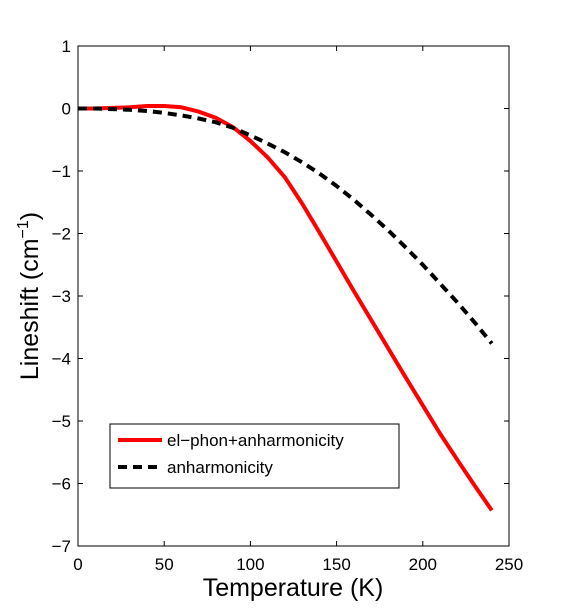 This screenshot has width=561, height=614. What do you see at coordinates (61, 421) in the screenshot?
I see `y-tick-label: −5` at bounding box center [61, 421].